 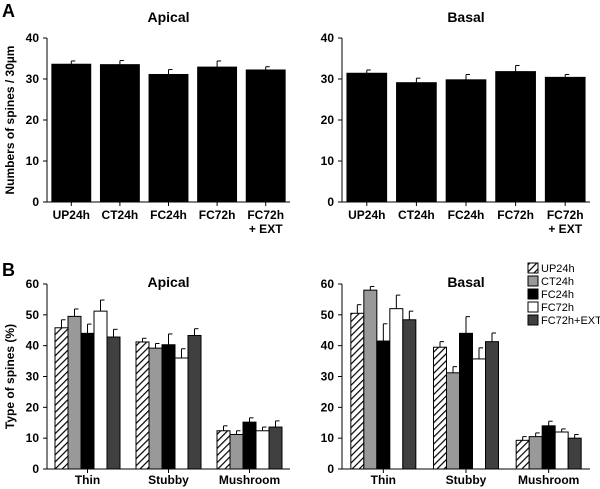 I want to click on y-tick-label: 60, so click(x=328, y=284).